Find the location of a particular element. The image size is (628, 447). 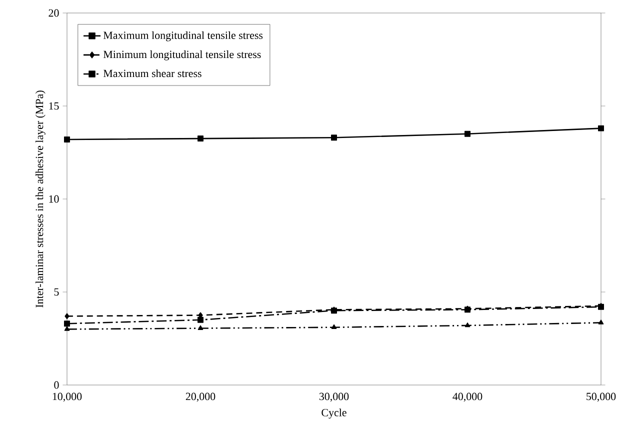

y-axis-title: Inter-laminar stresses in the adhesive layer (MPa) is located at coordinates (40, 199).